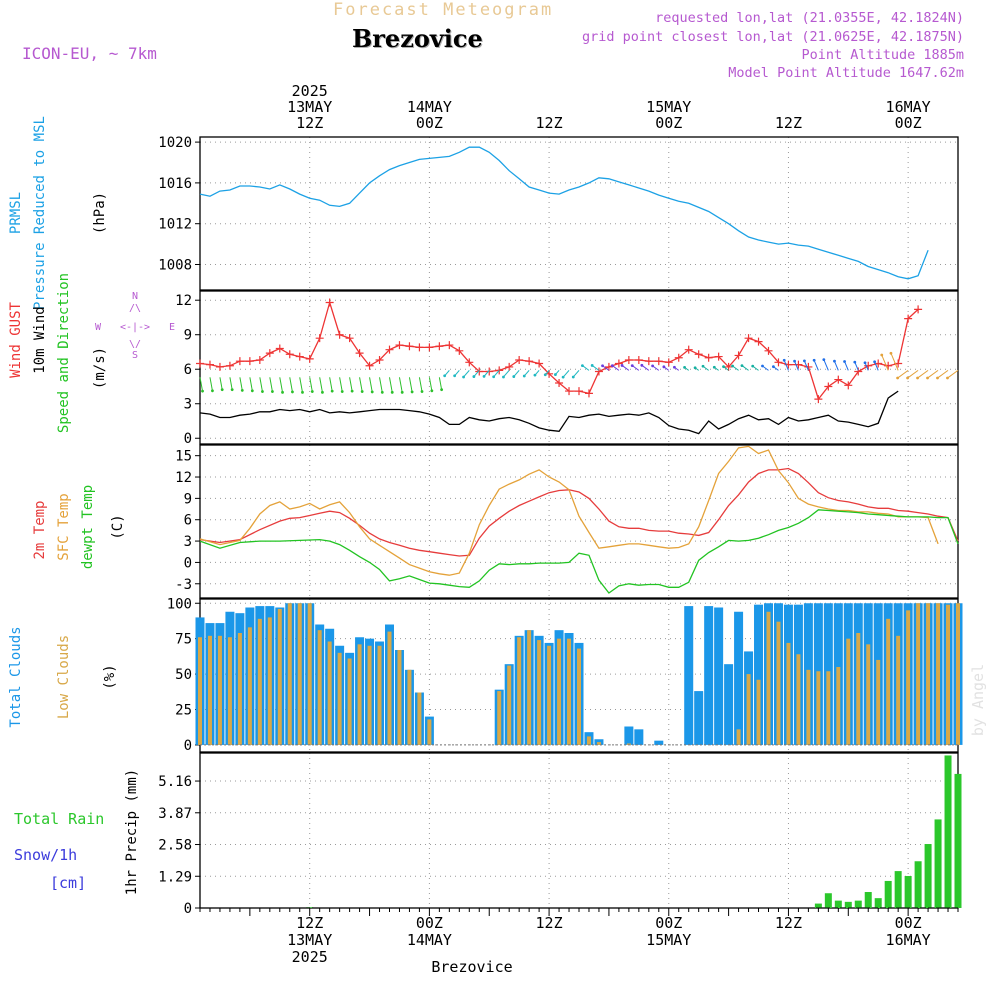  What do you see at coordinates (549, 412) in the screenshot?
I see `wind-speed-line` at bounding box center [549, 412].